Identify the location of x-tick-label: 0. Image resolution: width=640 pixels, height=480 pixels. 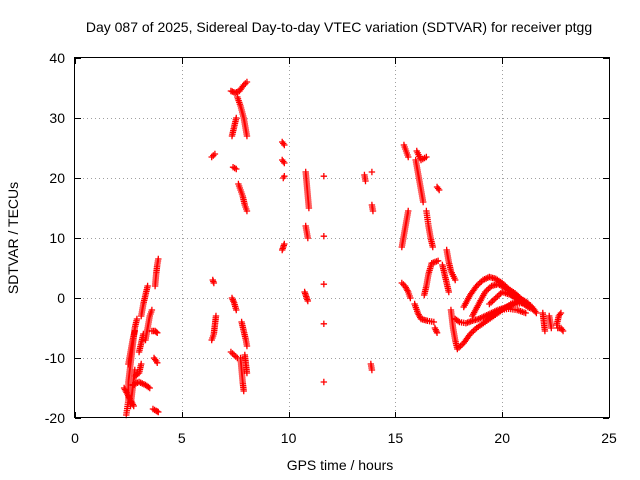
(75, 438).